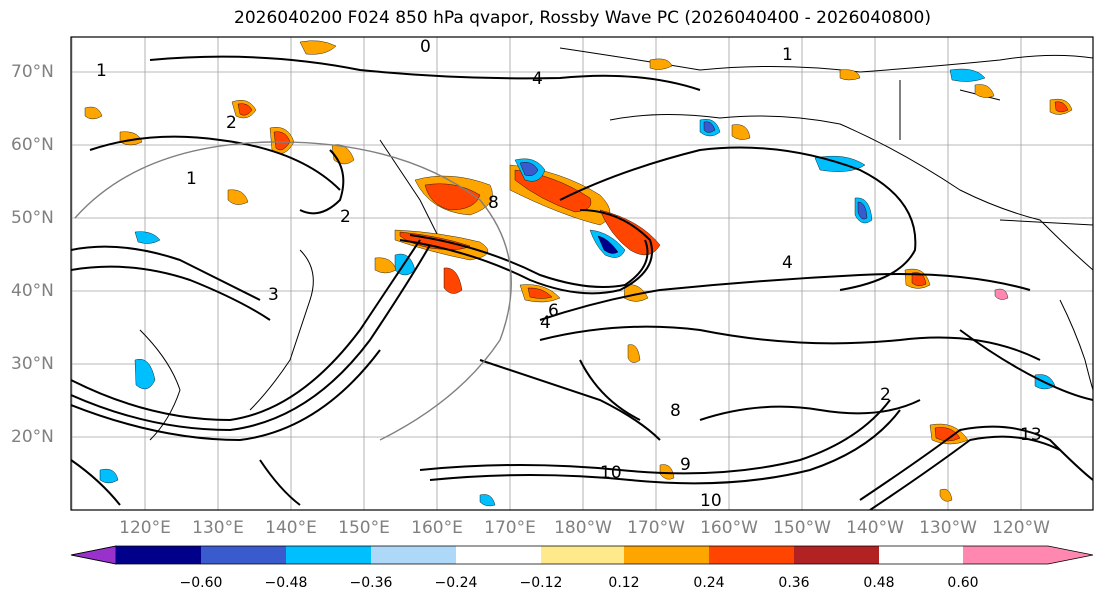 Image resolution: width=1105 pixels, height=604 pixels. I want to click on contour-label: 3, so click(273, 295).